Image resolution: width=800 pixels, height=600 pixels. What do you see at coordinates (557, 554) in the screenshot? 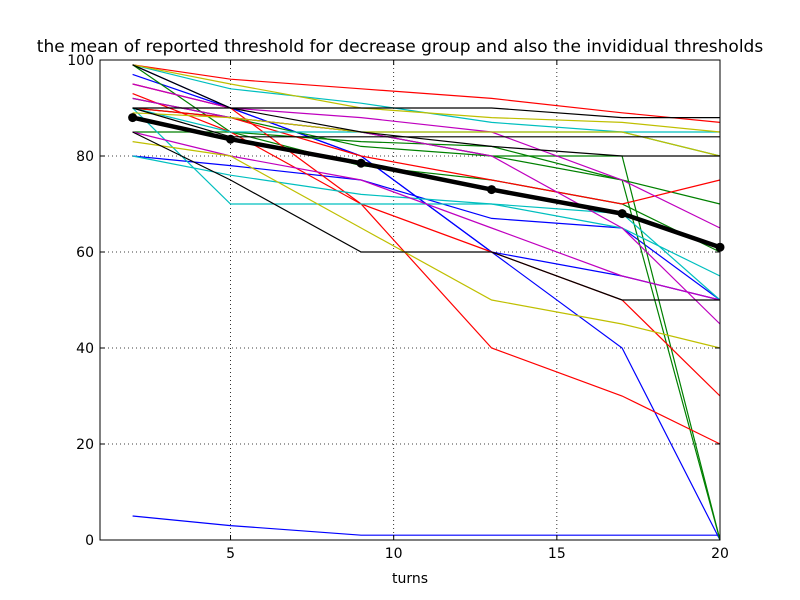
I see `x-tick-label: 15` at bounding box center [557, 554].